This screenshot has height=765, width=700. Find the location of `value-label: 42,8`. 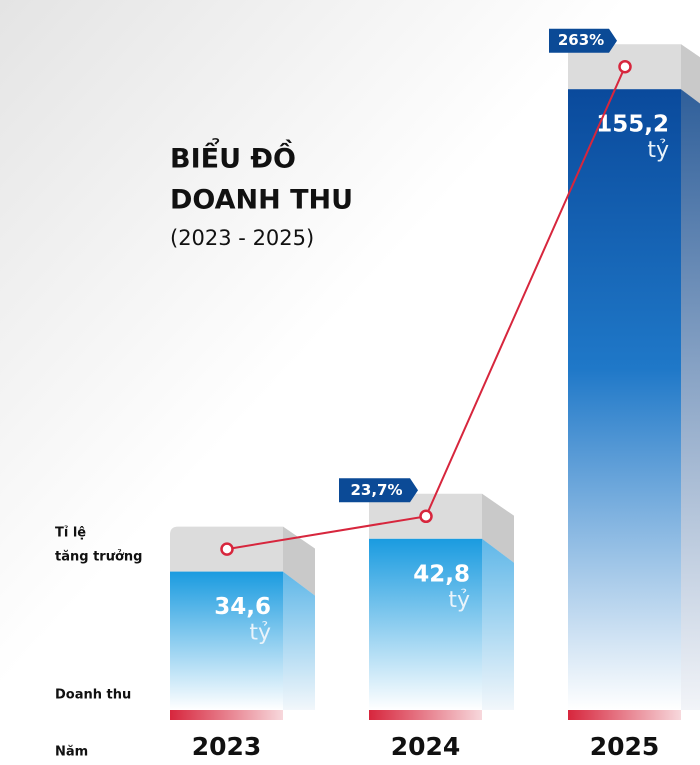

value-label: 42,8 is located at coordinates (441, 574).